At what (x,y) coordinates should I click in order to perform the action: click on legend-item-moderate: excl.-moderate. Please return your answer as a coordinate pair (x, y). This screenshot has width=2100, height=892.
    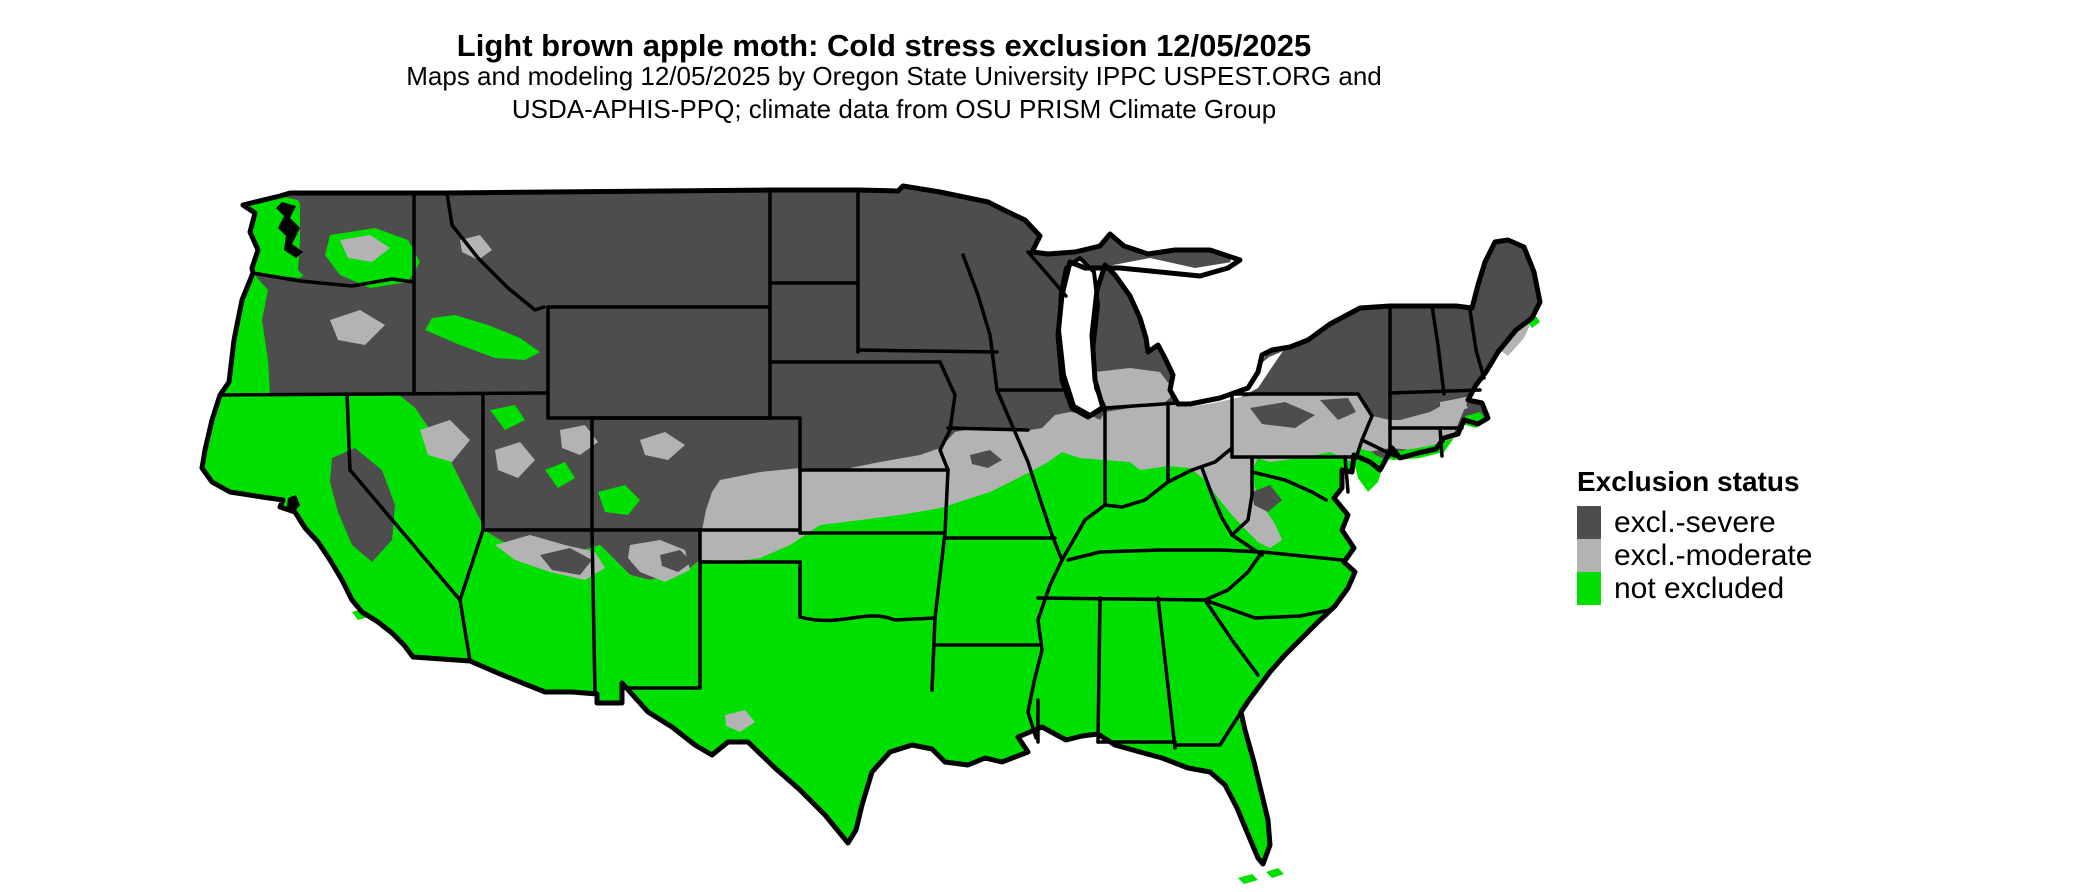
    Looking at the image, I should click on (1694, 555).